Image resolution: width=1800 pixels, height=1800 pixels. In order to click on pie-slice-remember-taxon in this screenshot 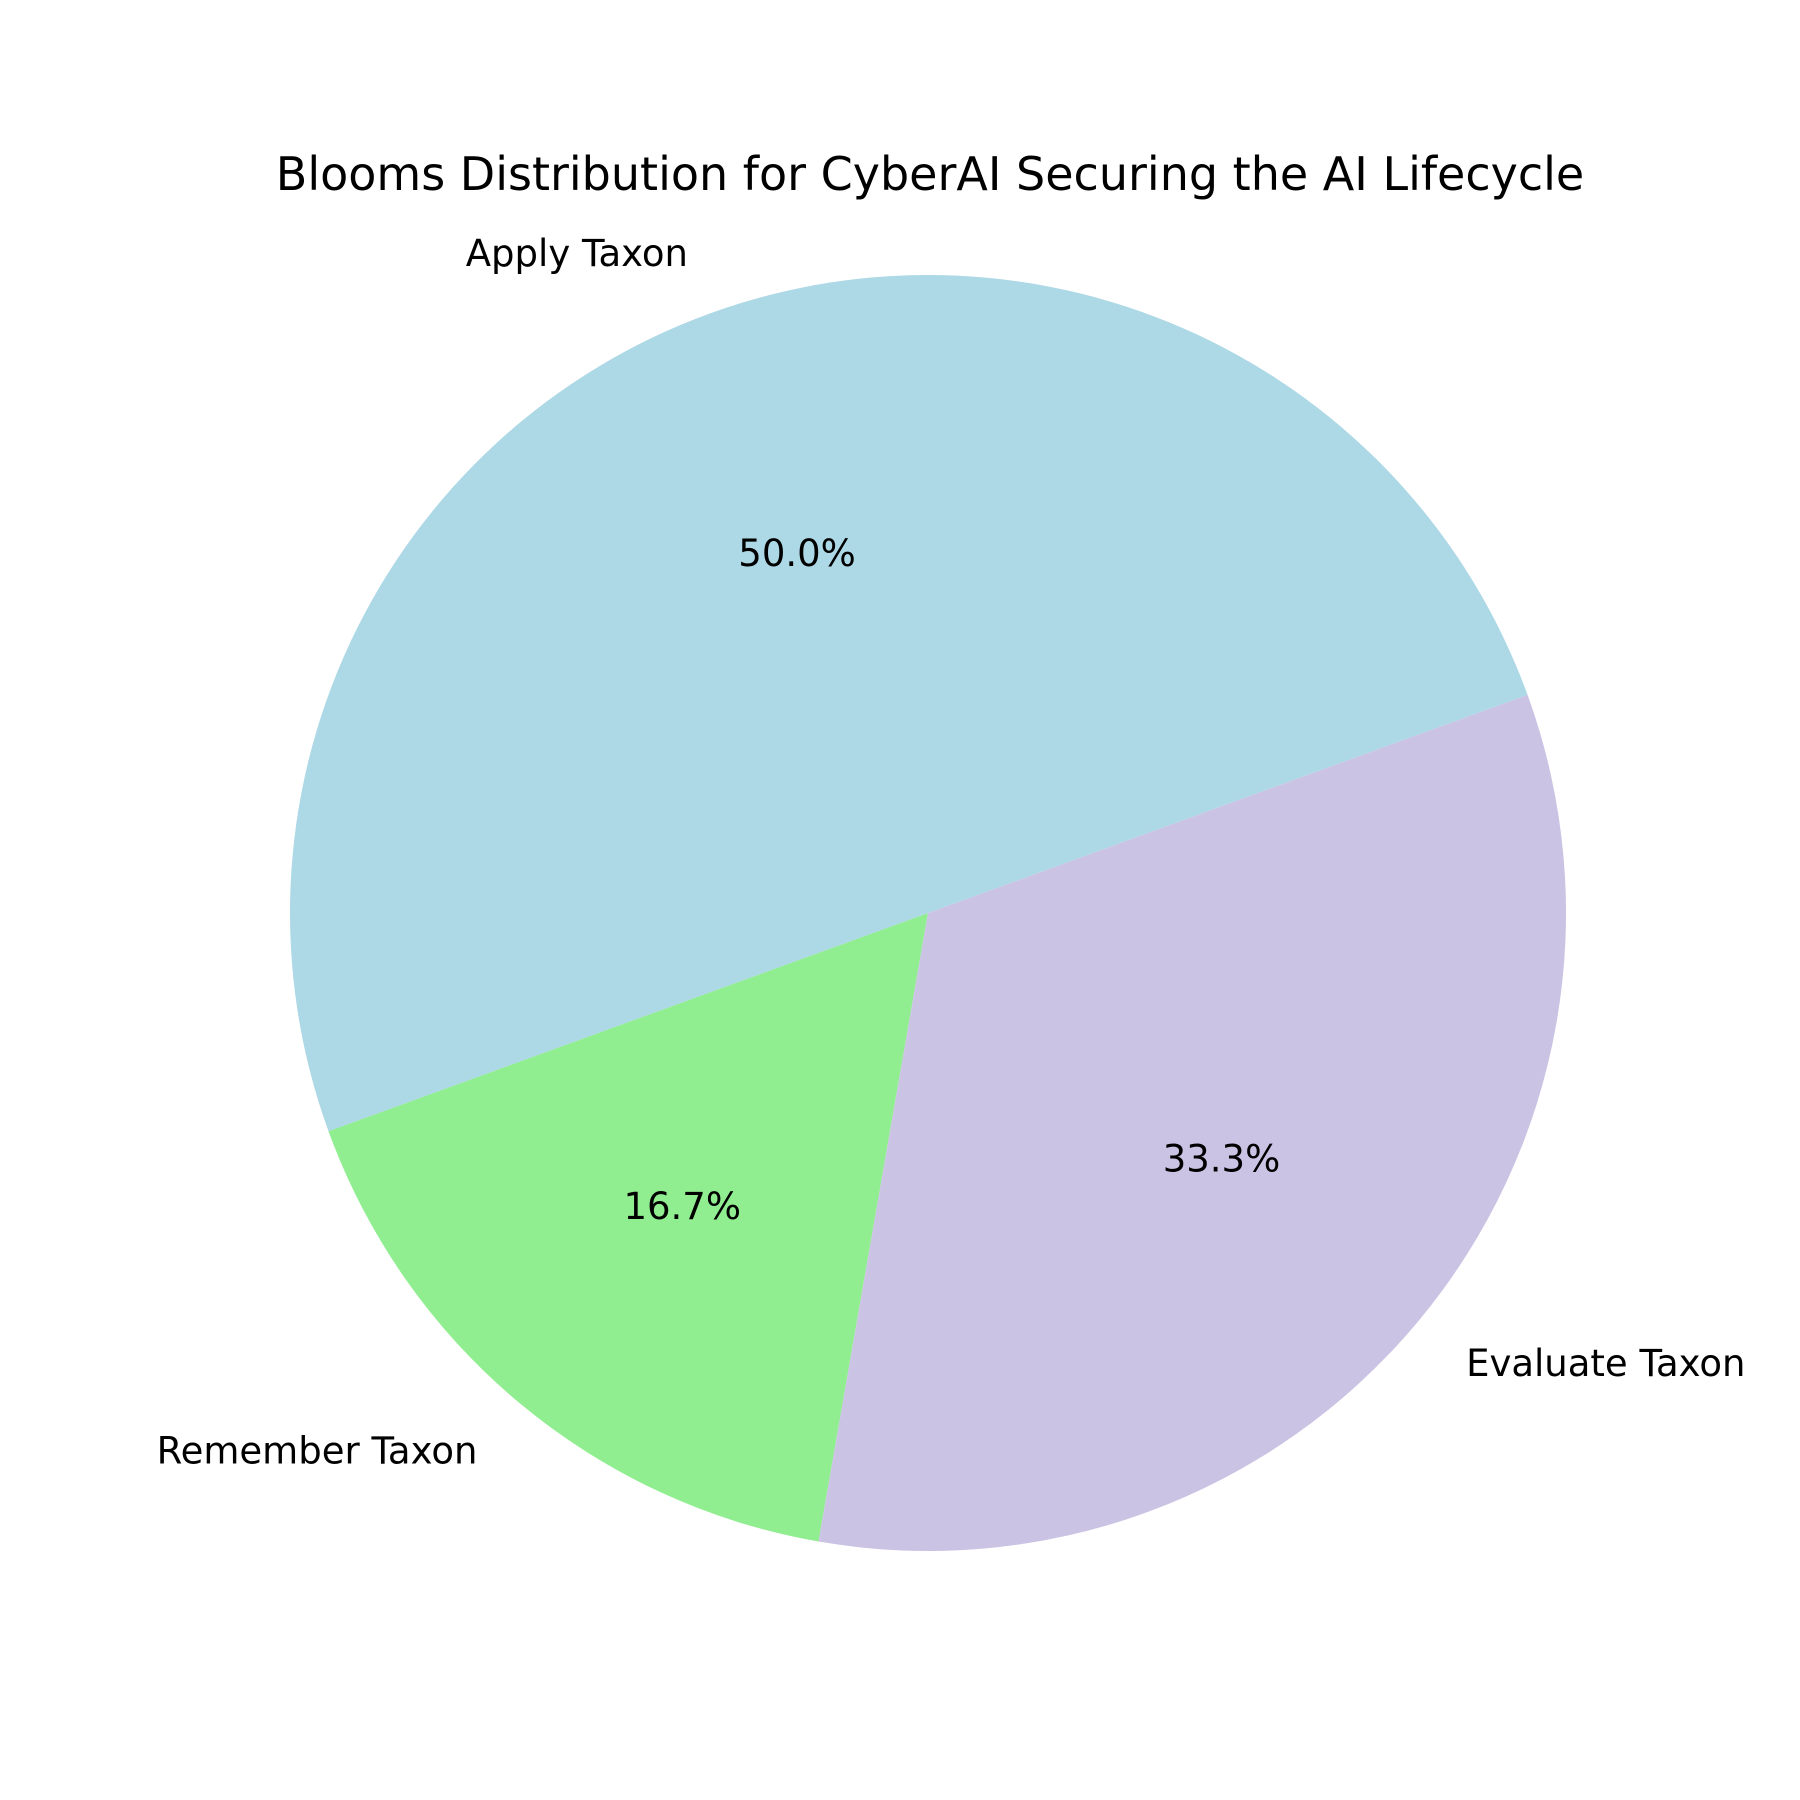, I will do `click(628, 1227)`.